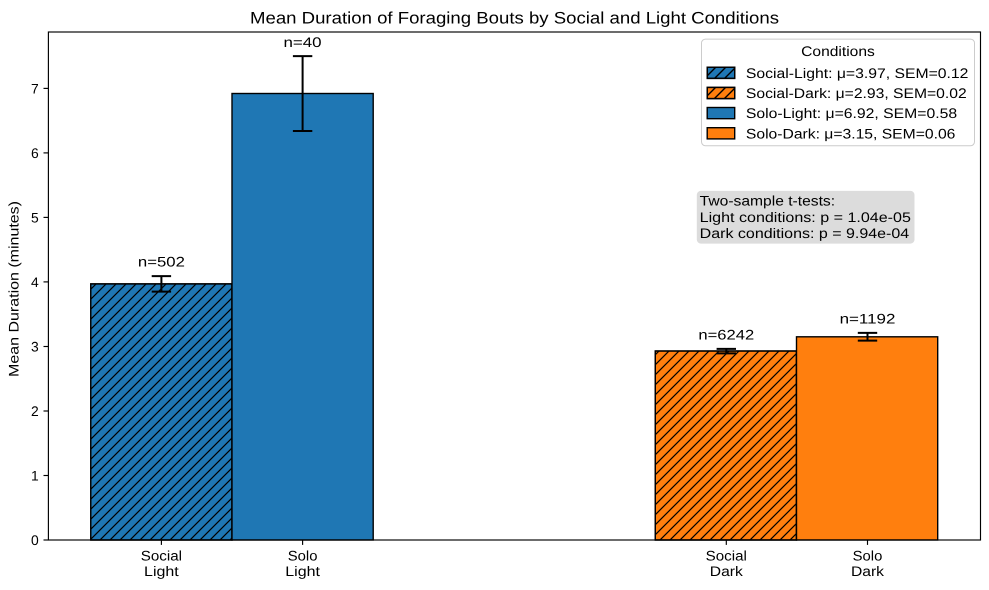  What do you see at coordinates (35, 217) in the screenshot?
I see `svg-text: 5` at bounding box center [35, 217].